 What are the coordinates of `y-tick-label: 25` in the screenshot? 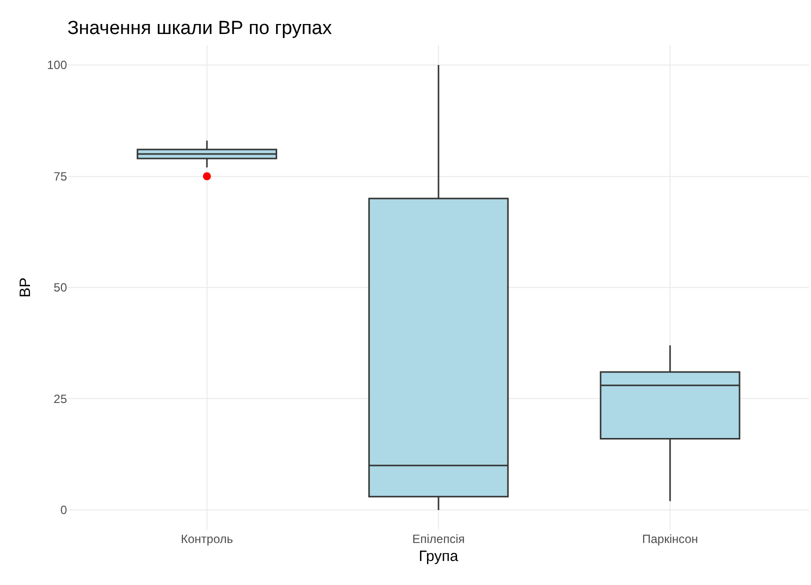 It's located at (61, 399).